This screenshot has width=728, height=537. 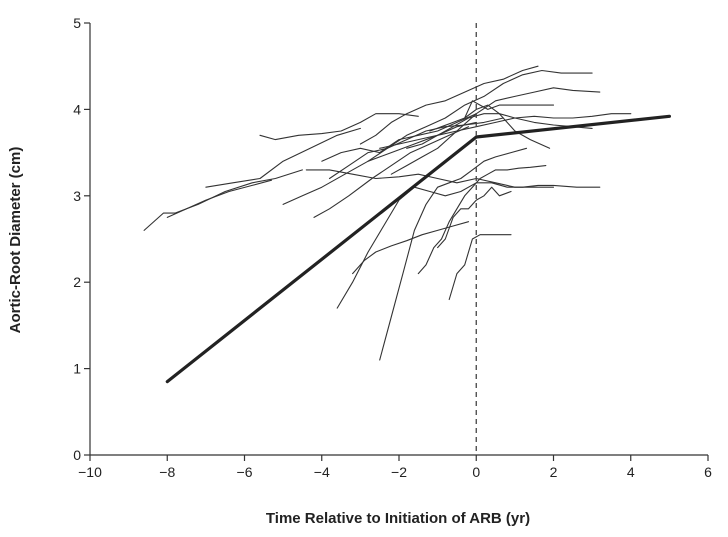 I want to click on x-tick-label: −10, so click(x=90, y=472).